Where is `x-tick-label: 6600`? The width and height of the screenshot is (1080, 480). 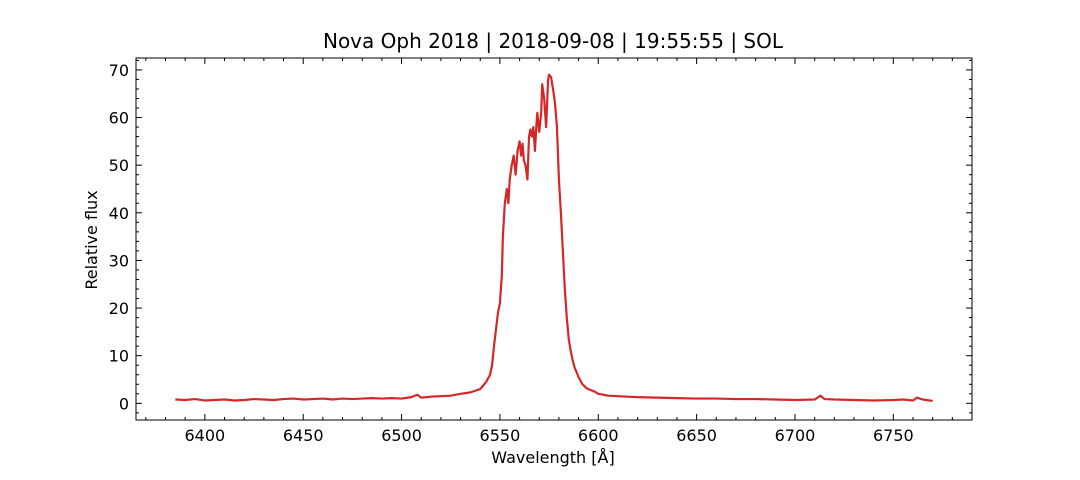 x-tick-label: 6600 is located at coordinates (598, 435).